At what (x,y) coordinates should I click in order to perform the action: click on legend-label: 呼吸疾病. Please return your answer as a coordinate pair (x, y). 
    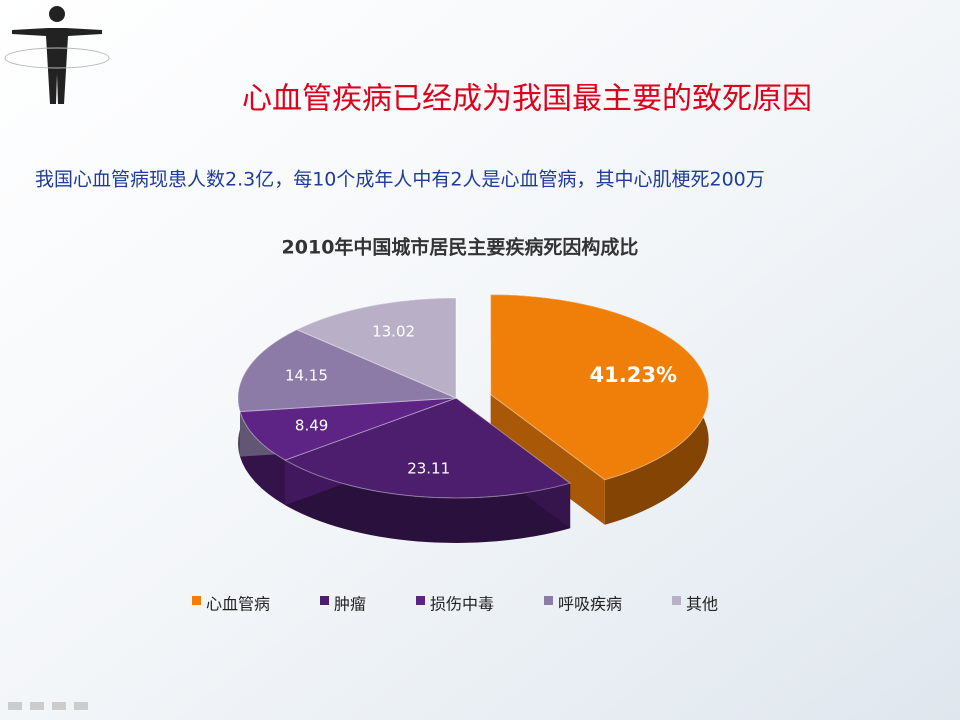
    Looking at the image, I should click on (590, 604).